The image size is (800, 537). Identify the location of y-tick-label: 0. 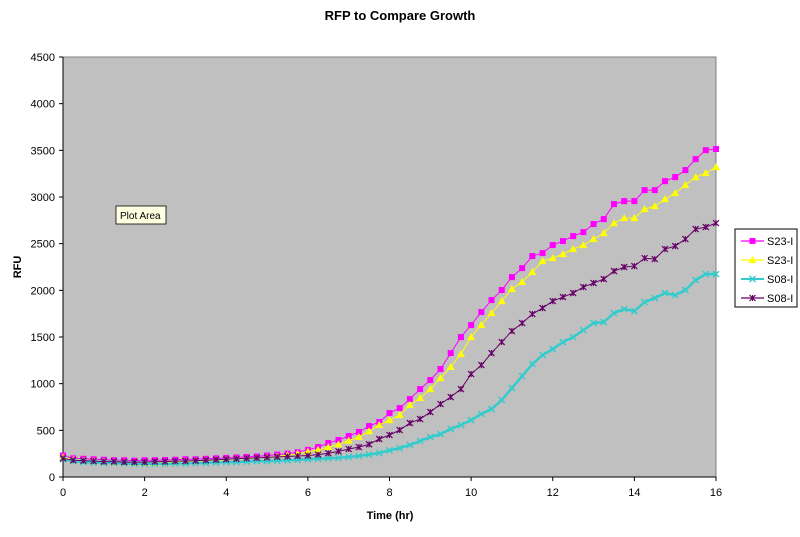
(52, 478).